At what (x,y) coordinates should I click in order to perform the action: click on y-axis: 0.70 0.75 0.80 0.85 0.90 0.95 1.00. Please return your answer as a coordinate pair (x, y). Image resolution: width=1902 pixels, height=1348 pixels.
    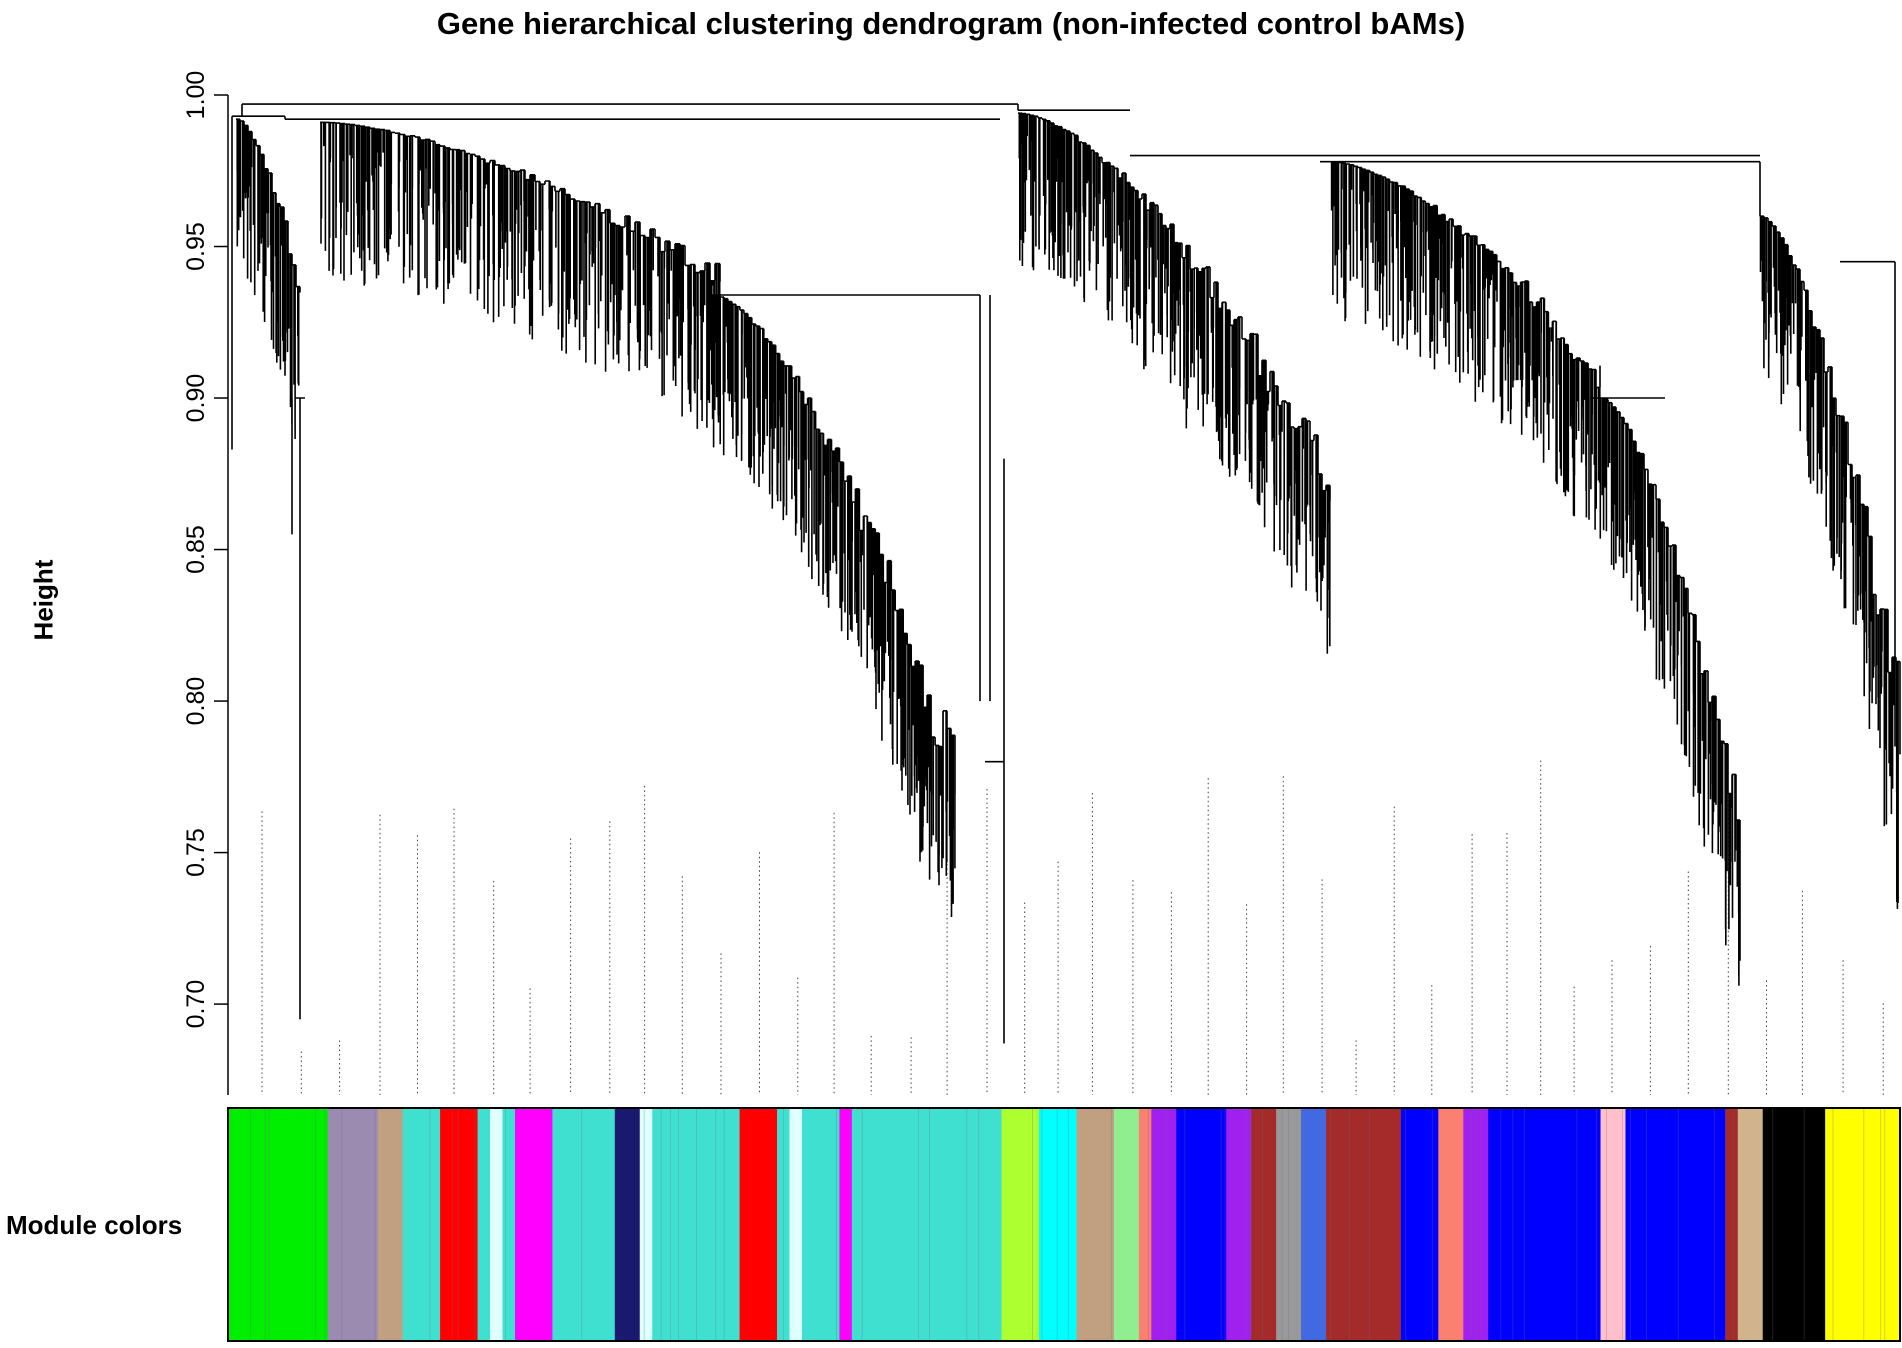
    Looking at the image, I should click on (205, 583).